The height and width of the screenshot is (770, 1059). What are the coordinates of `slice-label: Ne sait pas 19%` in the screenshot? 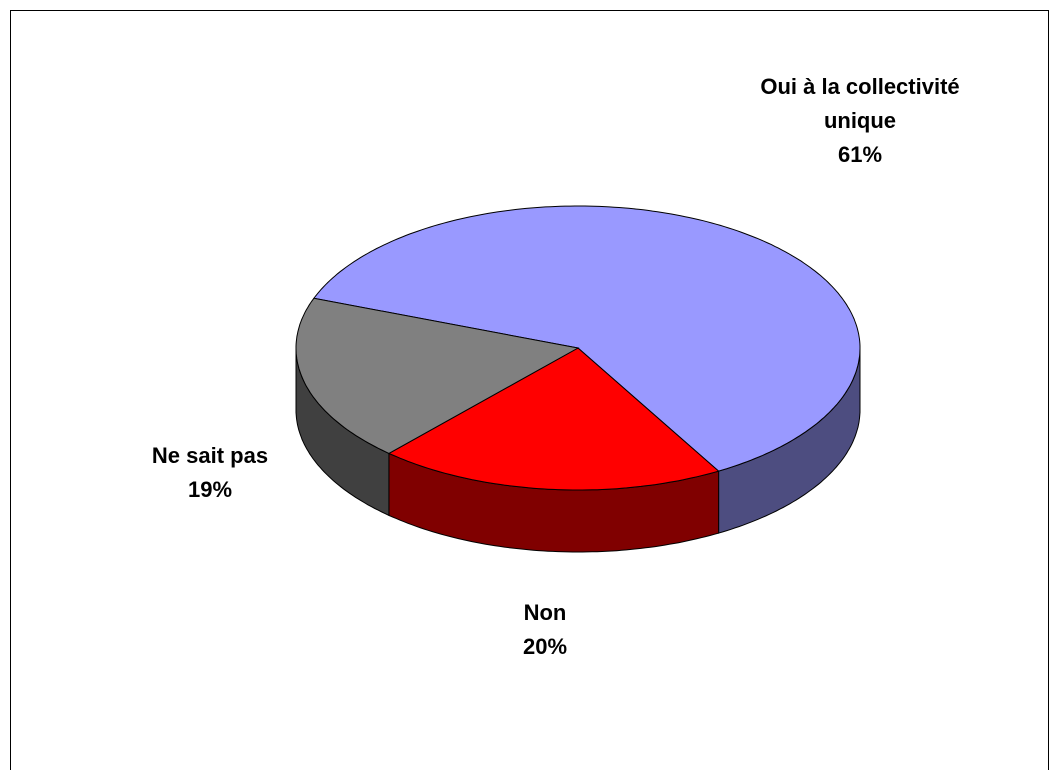 It's located at (210, 473).